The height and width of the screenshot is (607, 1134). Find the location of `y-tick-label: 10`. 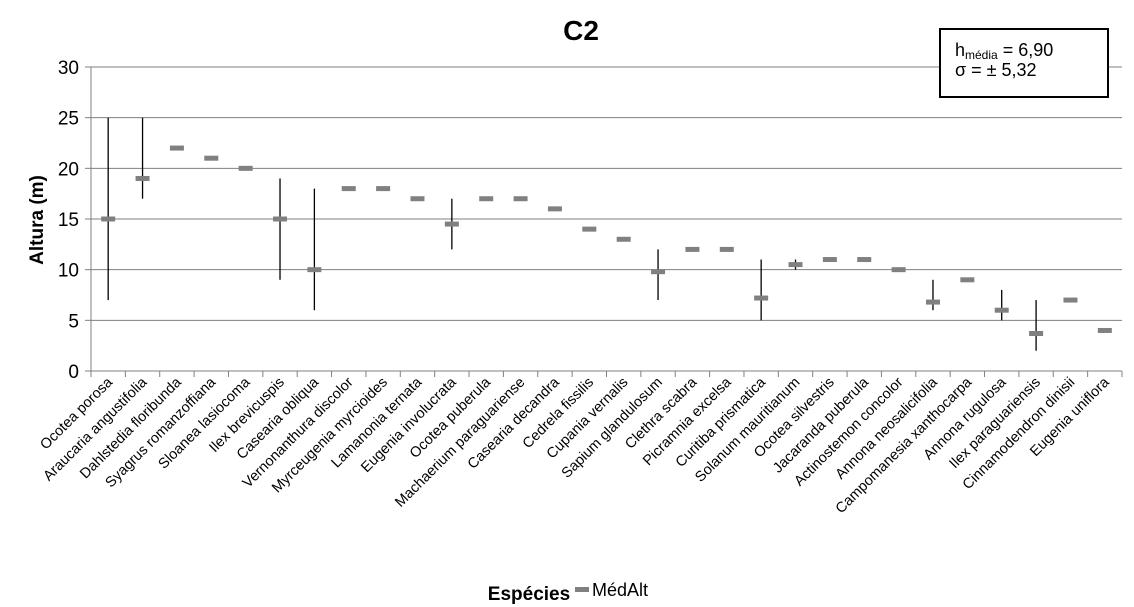

y-tick-label: 10 is located at coordinates (68, 271).